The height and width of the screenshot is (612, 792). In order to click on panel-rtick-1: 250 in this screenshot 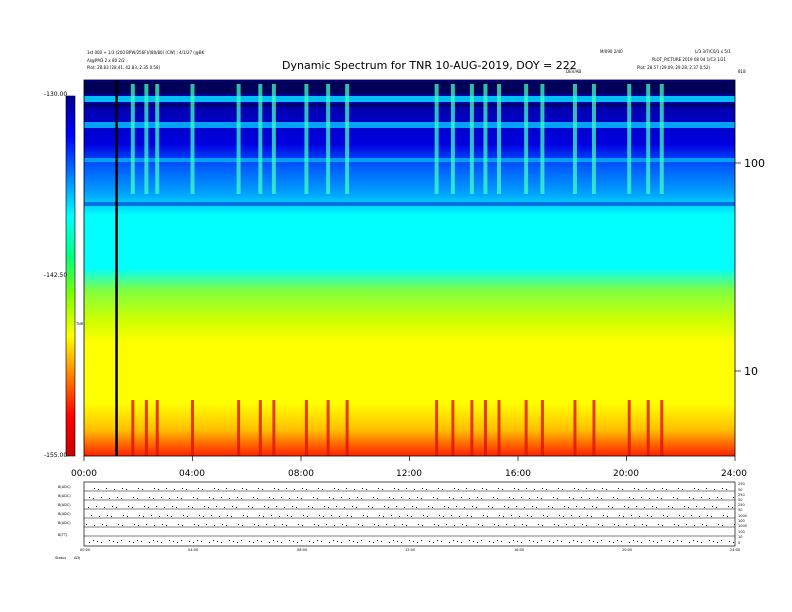, I will do `click(741, 484)`.